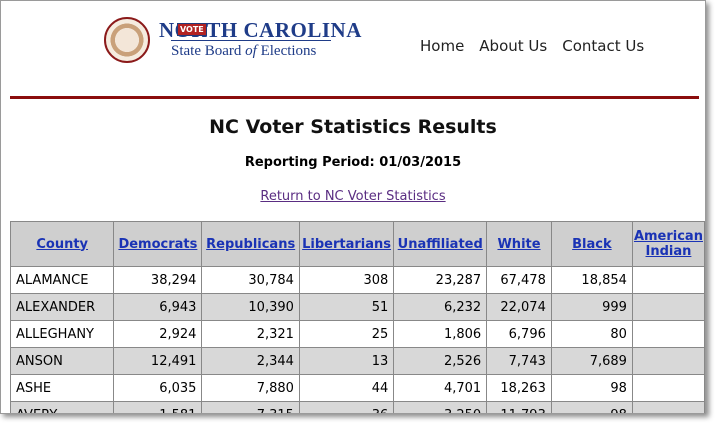 The width and height of the screenshot is (717, 423). Describe the element at coordinates (346, 280) in the screenshot. I see `count-cell: 308` at that location.